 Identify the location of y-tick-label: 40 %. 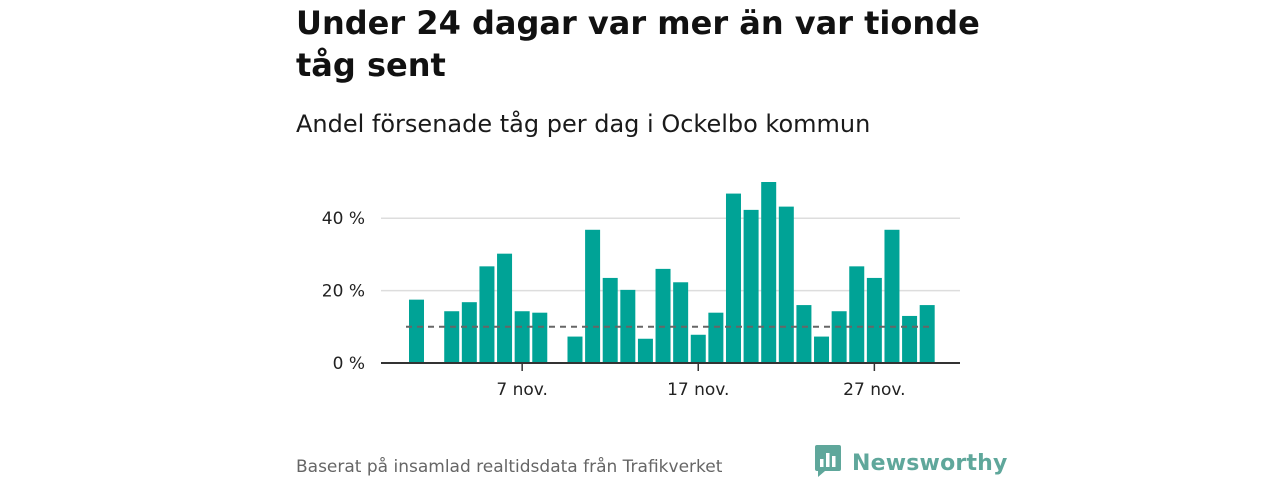
(343, 219).